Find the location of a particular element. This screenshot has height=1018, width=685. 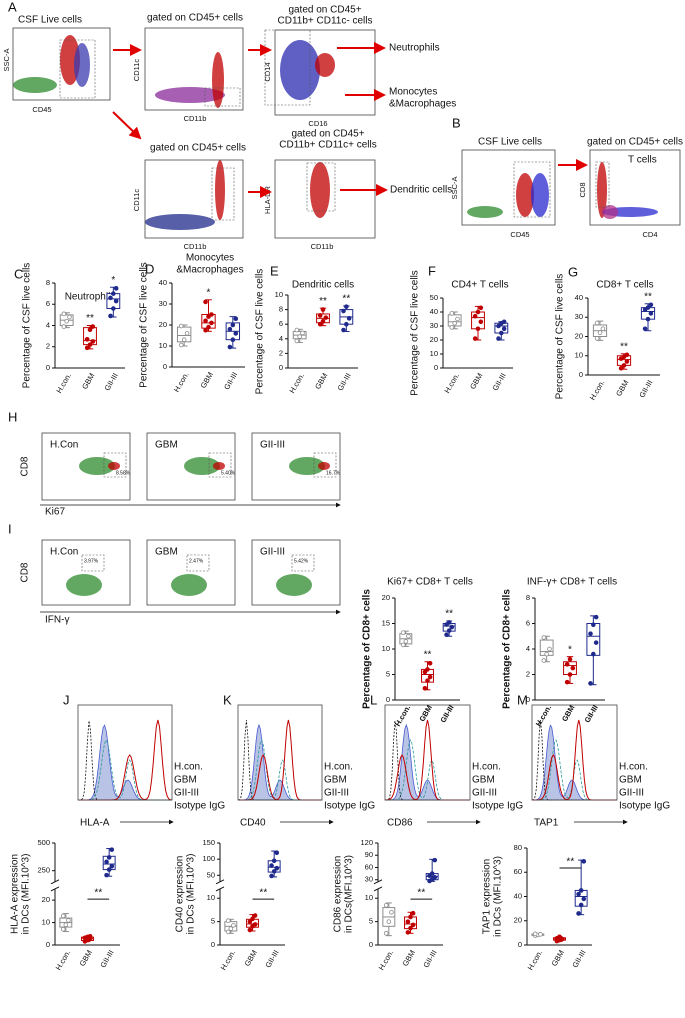

panel-label: G is located at coordinates (573, 271).